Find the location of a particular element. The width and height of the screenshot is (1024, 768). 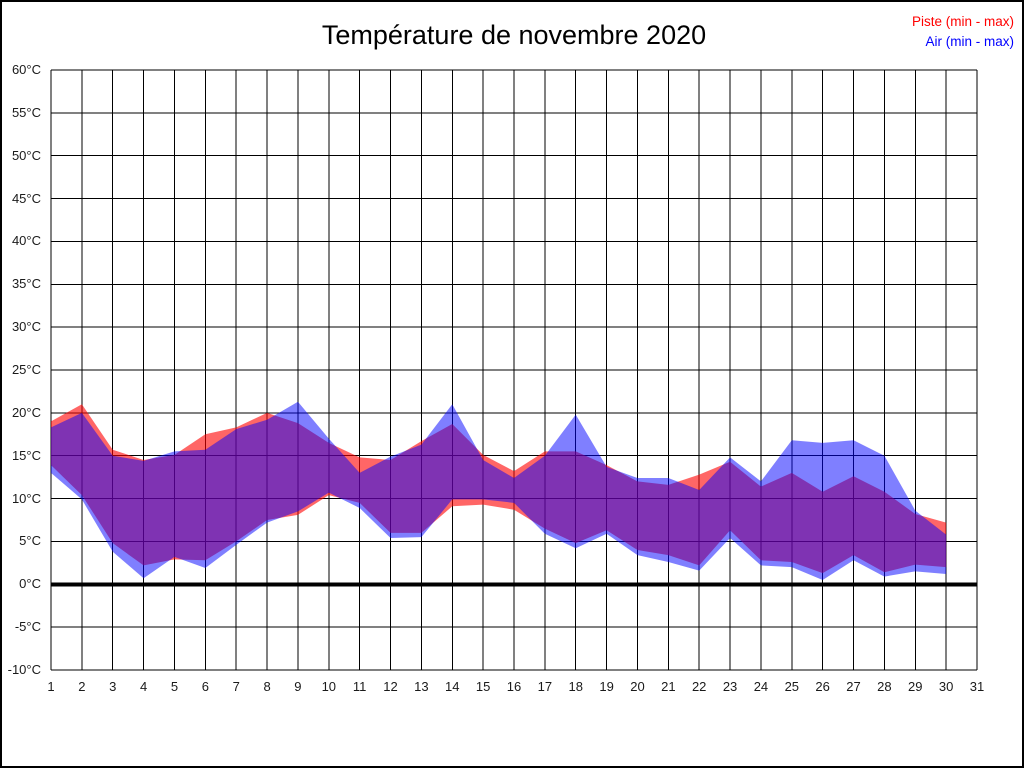

y-axis-tick: 60°C is located at coordinates (26, 69).